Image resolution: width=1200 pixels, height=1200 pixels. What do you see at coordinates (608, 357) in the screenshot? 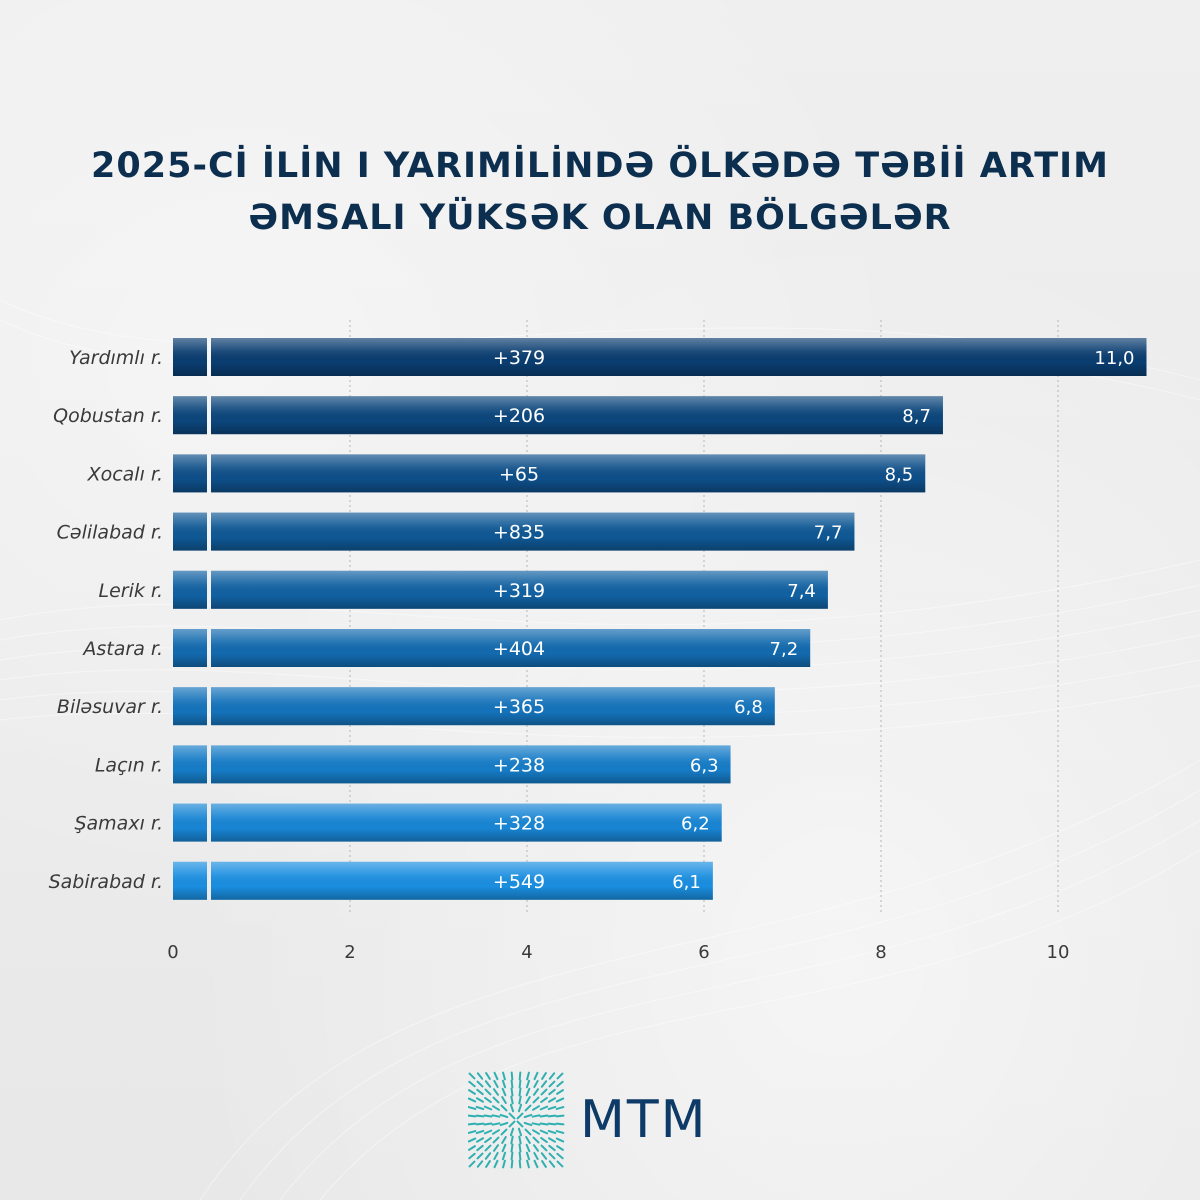
I see `bar-group: Yardımlı r. +379 11,0` at bounding box center [608, 357].